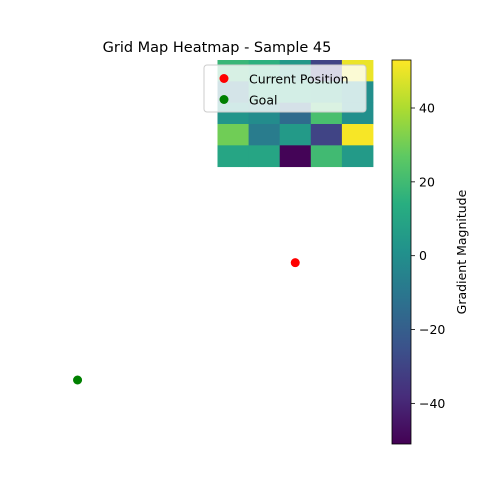 This screenshot has height=500, width=500. What do you see at coordinates (233, 135) in the screenshot?
I see `heatmap-cell-r3-c0` at bounding box center [233, 135].